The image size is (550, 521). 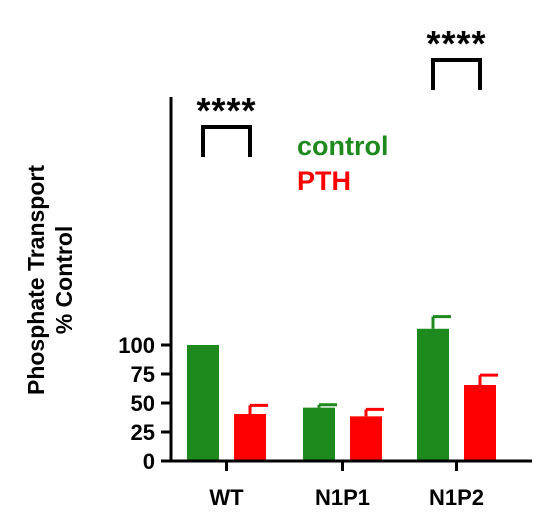 I want to click on significance-bracket-n1p2, so click(x=456, y=74).